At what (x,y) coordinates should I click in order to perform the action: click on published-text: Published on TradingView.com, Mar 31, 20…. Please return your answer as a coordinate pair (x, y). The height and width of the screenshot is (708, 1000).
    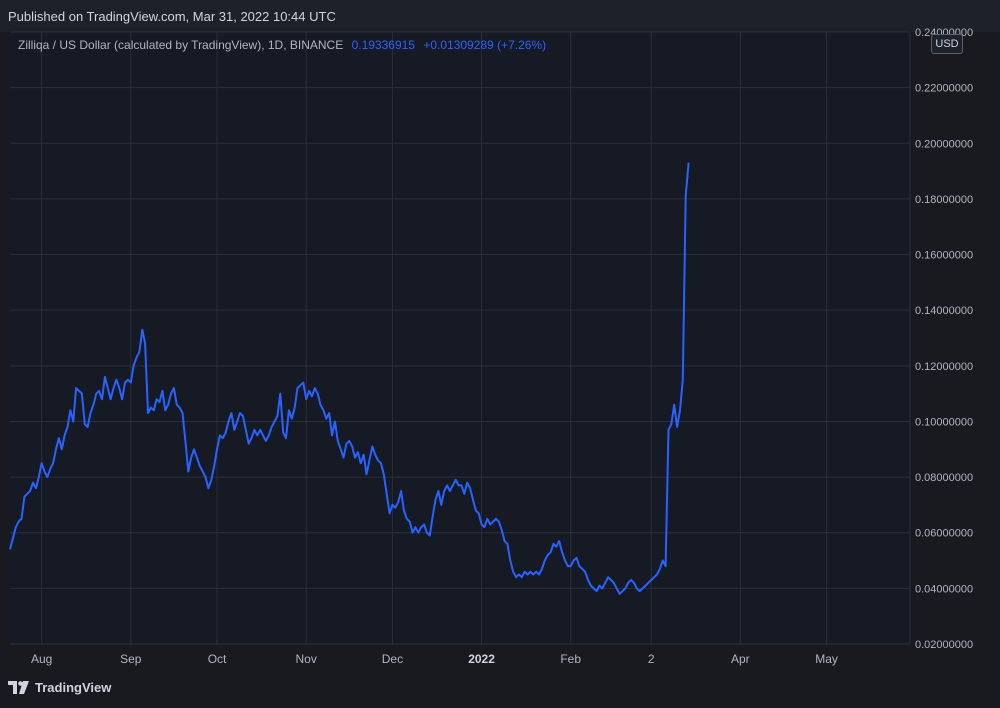
    Looking at the image, I should click on (172, 16).